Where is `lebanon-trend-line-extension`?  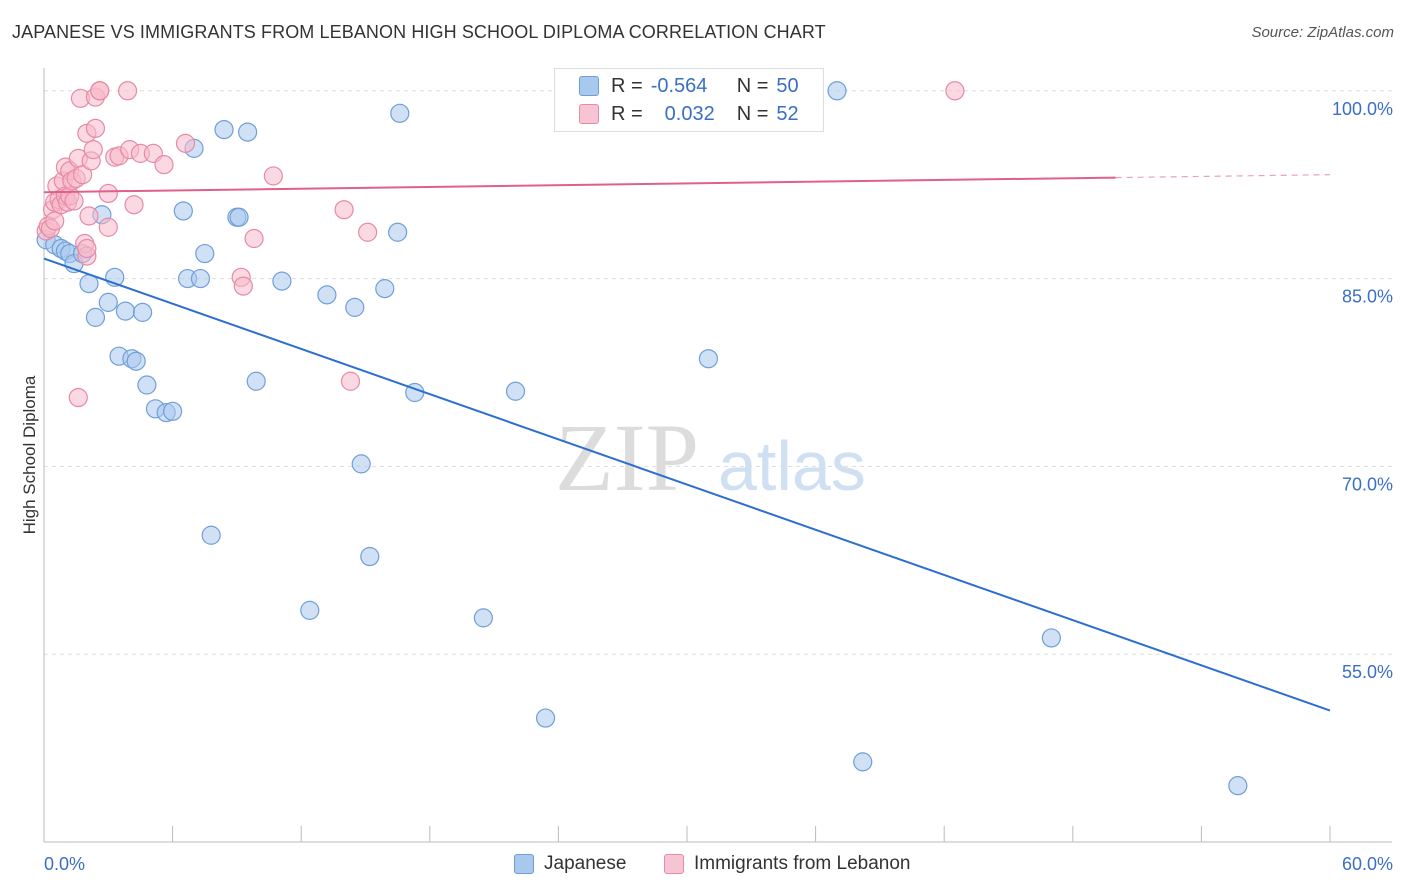
lebanon-trend-line-extension is located at coordinates (1223, 176).